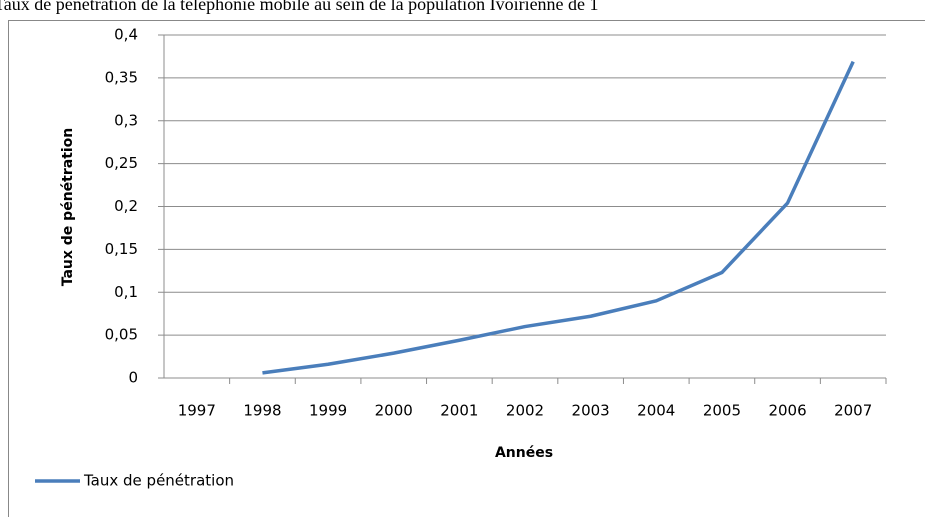 The height and width of the screenshot is (517, 925). What do you see at coordinates (262, 411) in the screenshot?
I see `x-tick-label: 1998` at bounding box center [262, 411].